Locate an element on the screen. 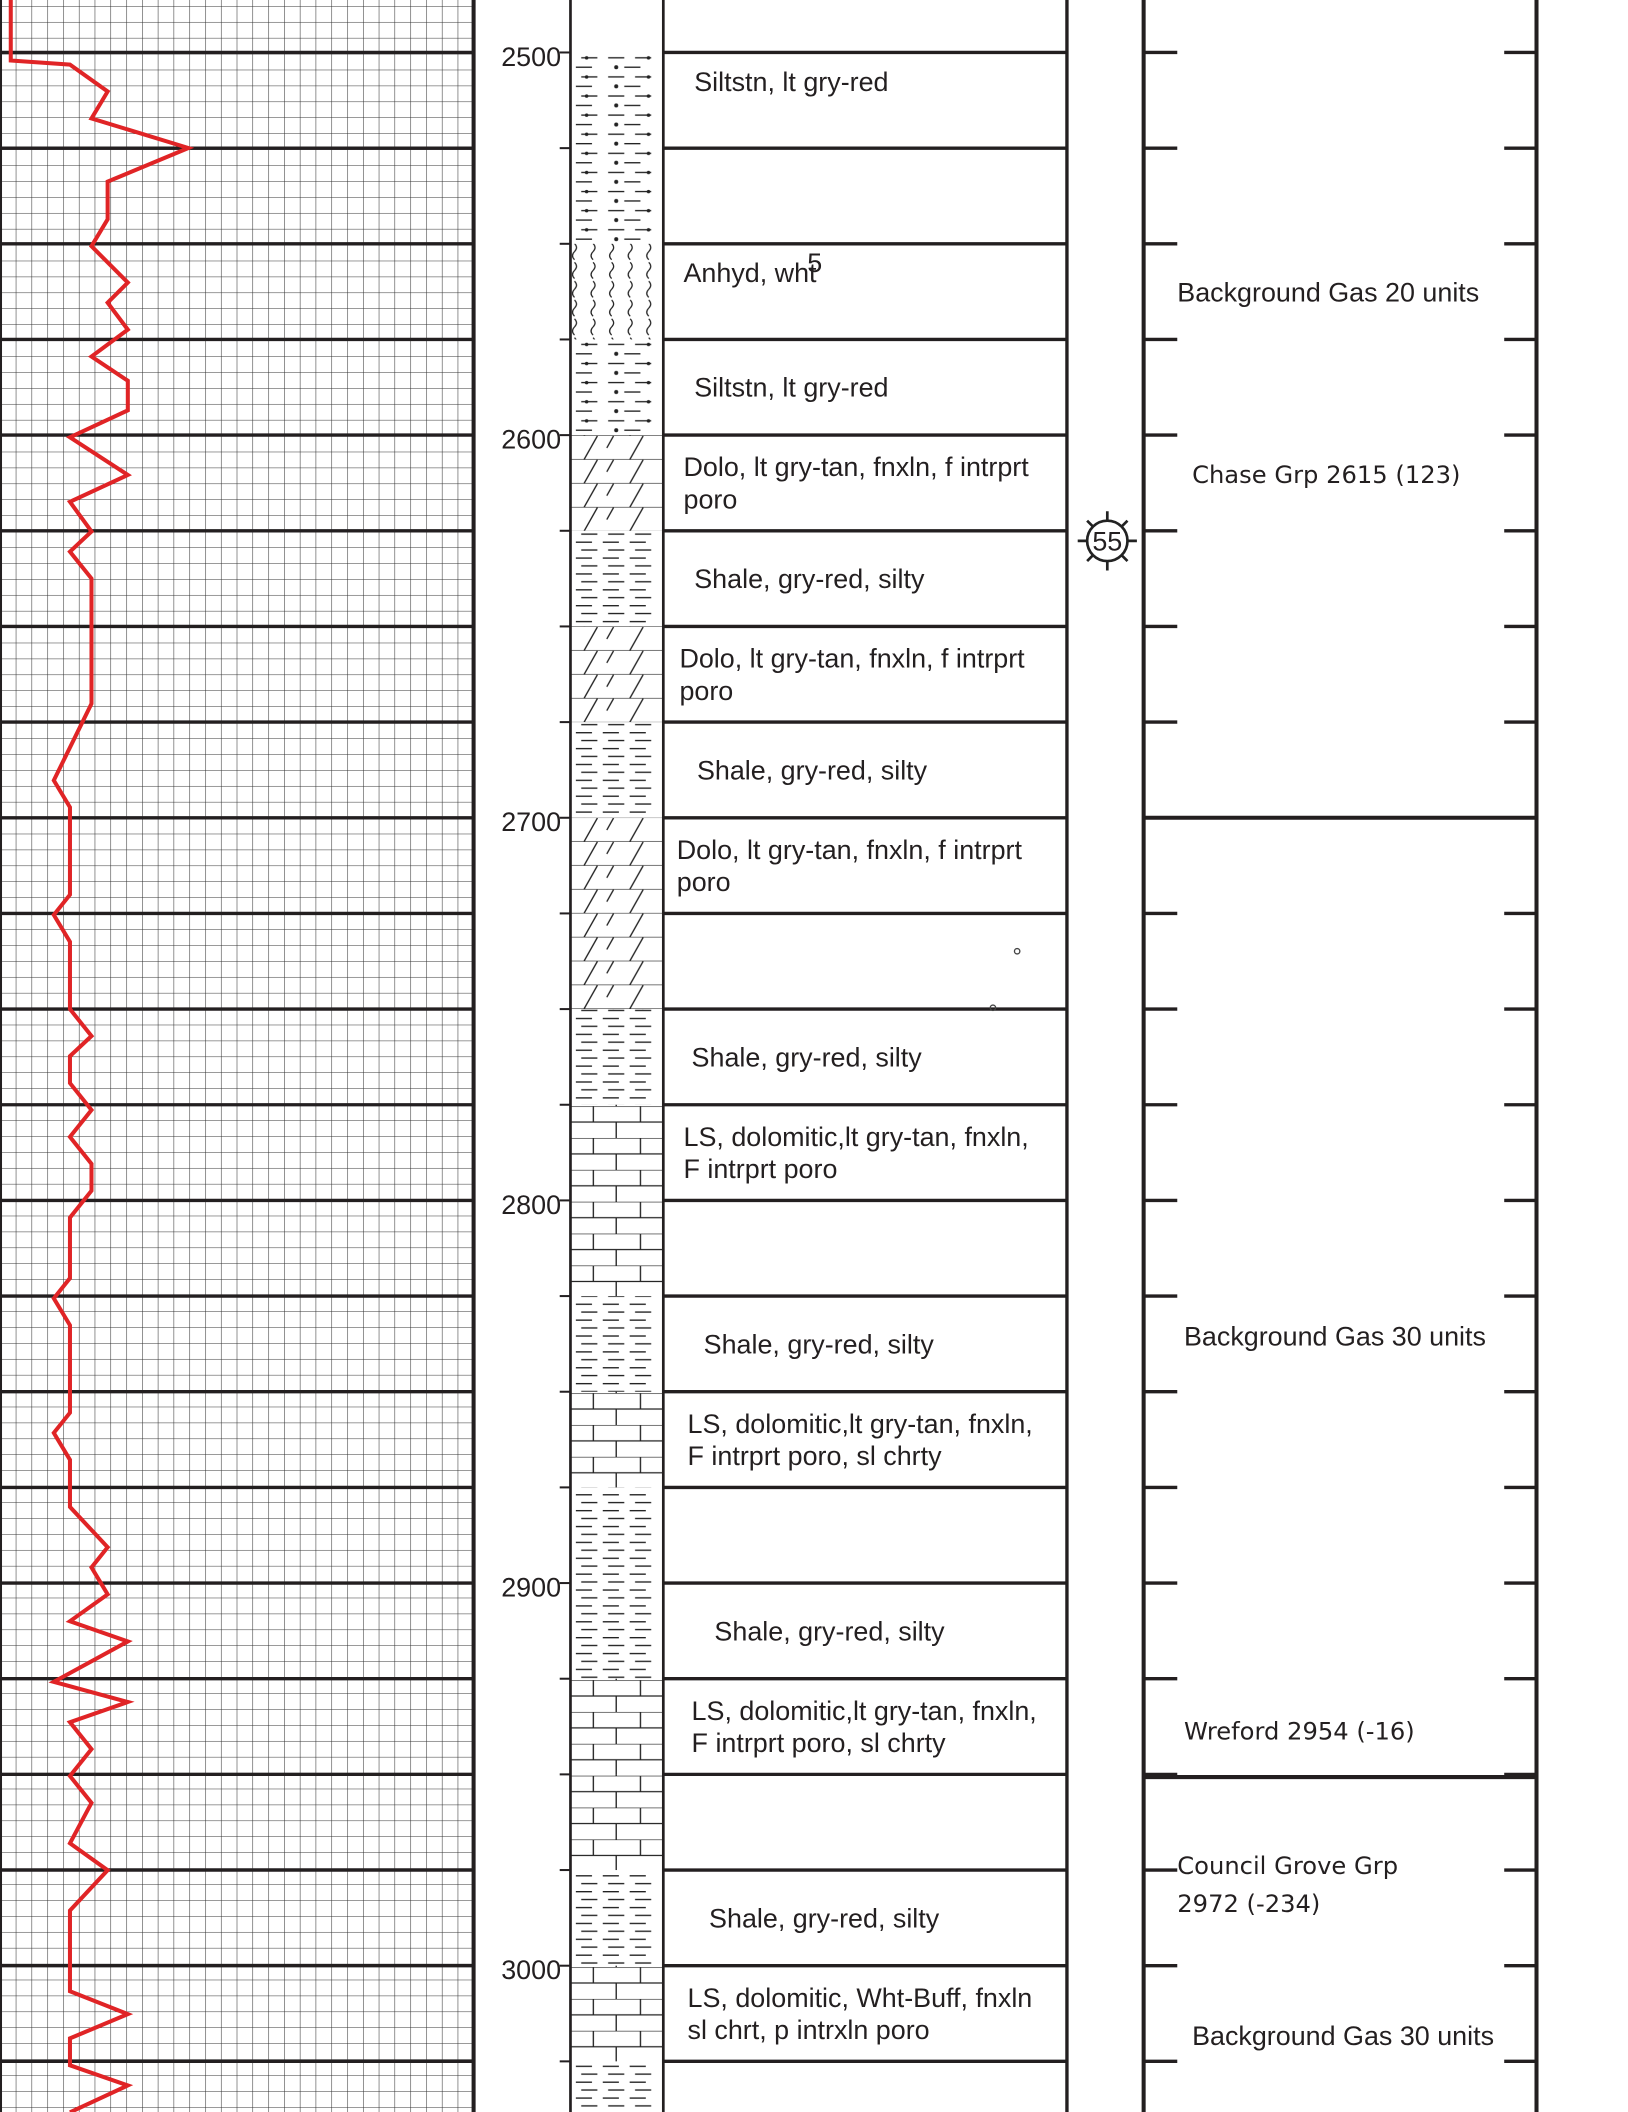 Image resolution: width=1628 pixels, height=2112 pixels. remark: Council Grove Grp is located at coordinates (1287, 1866).